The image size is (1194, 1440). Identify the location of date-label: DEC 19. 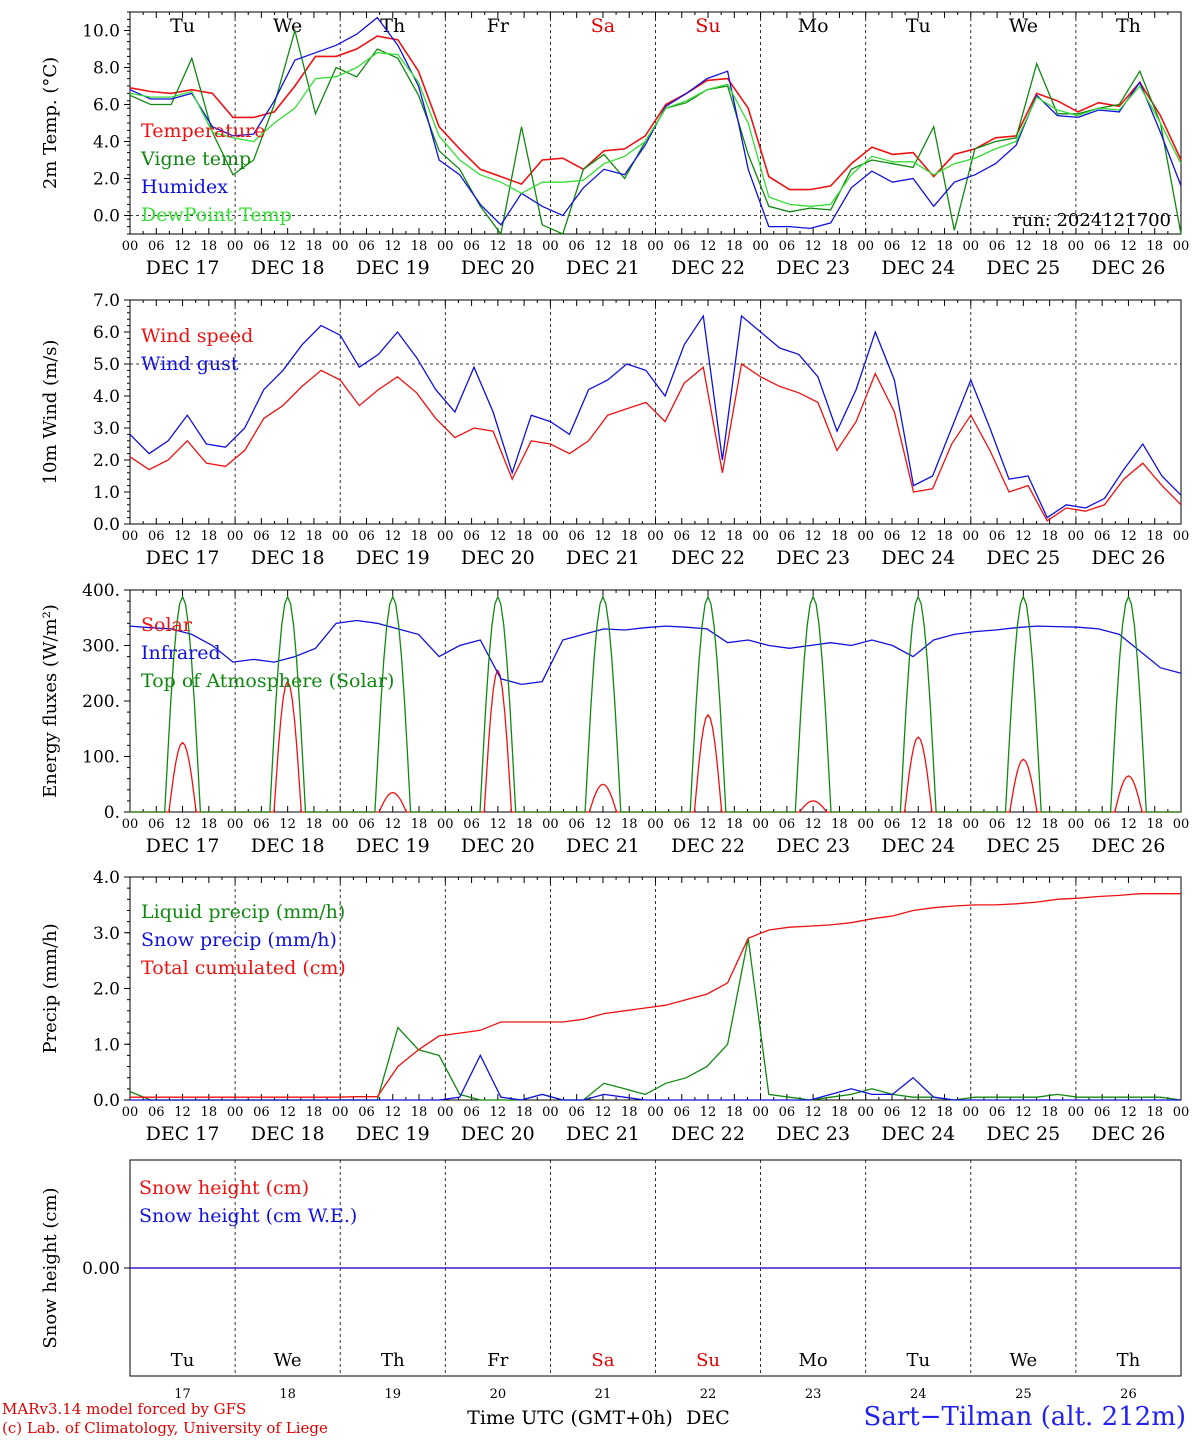
(393, 1134).